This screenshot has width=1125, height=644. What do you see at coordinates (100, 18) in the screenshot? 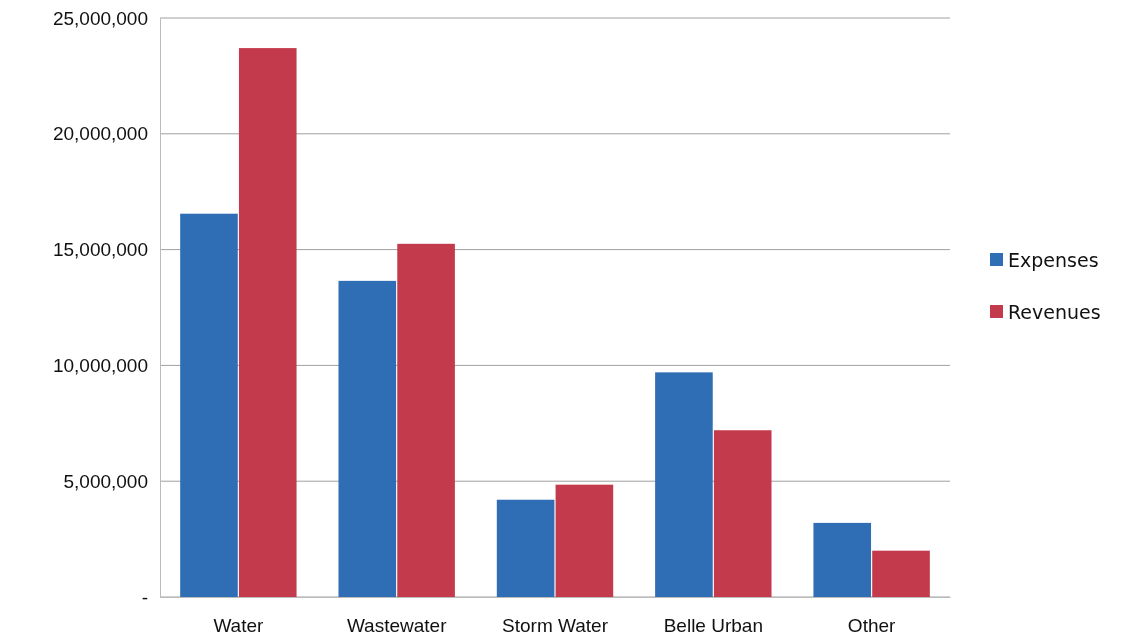
I see `y-tick-label: 25,000,000` at bounding box center [100, 18].